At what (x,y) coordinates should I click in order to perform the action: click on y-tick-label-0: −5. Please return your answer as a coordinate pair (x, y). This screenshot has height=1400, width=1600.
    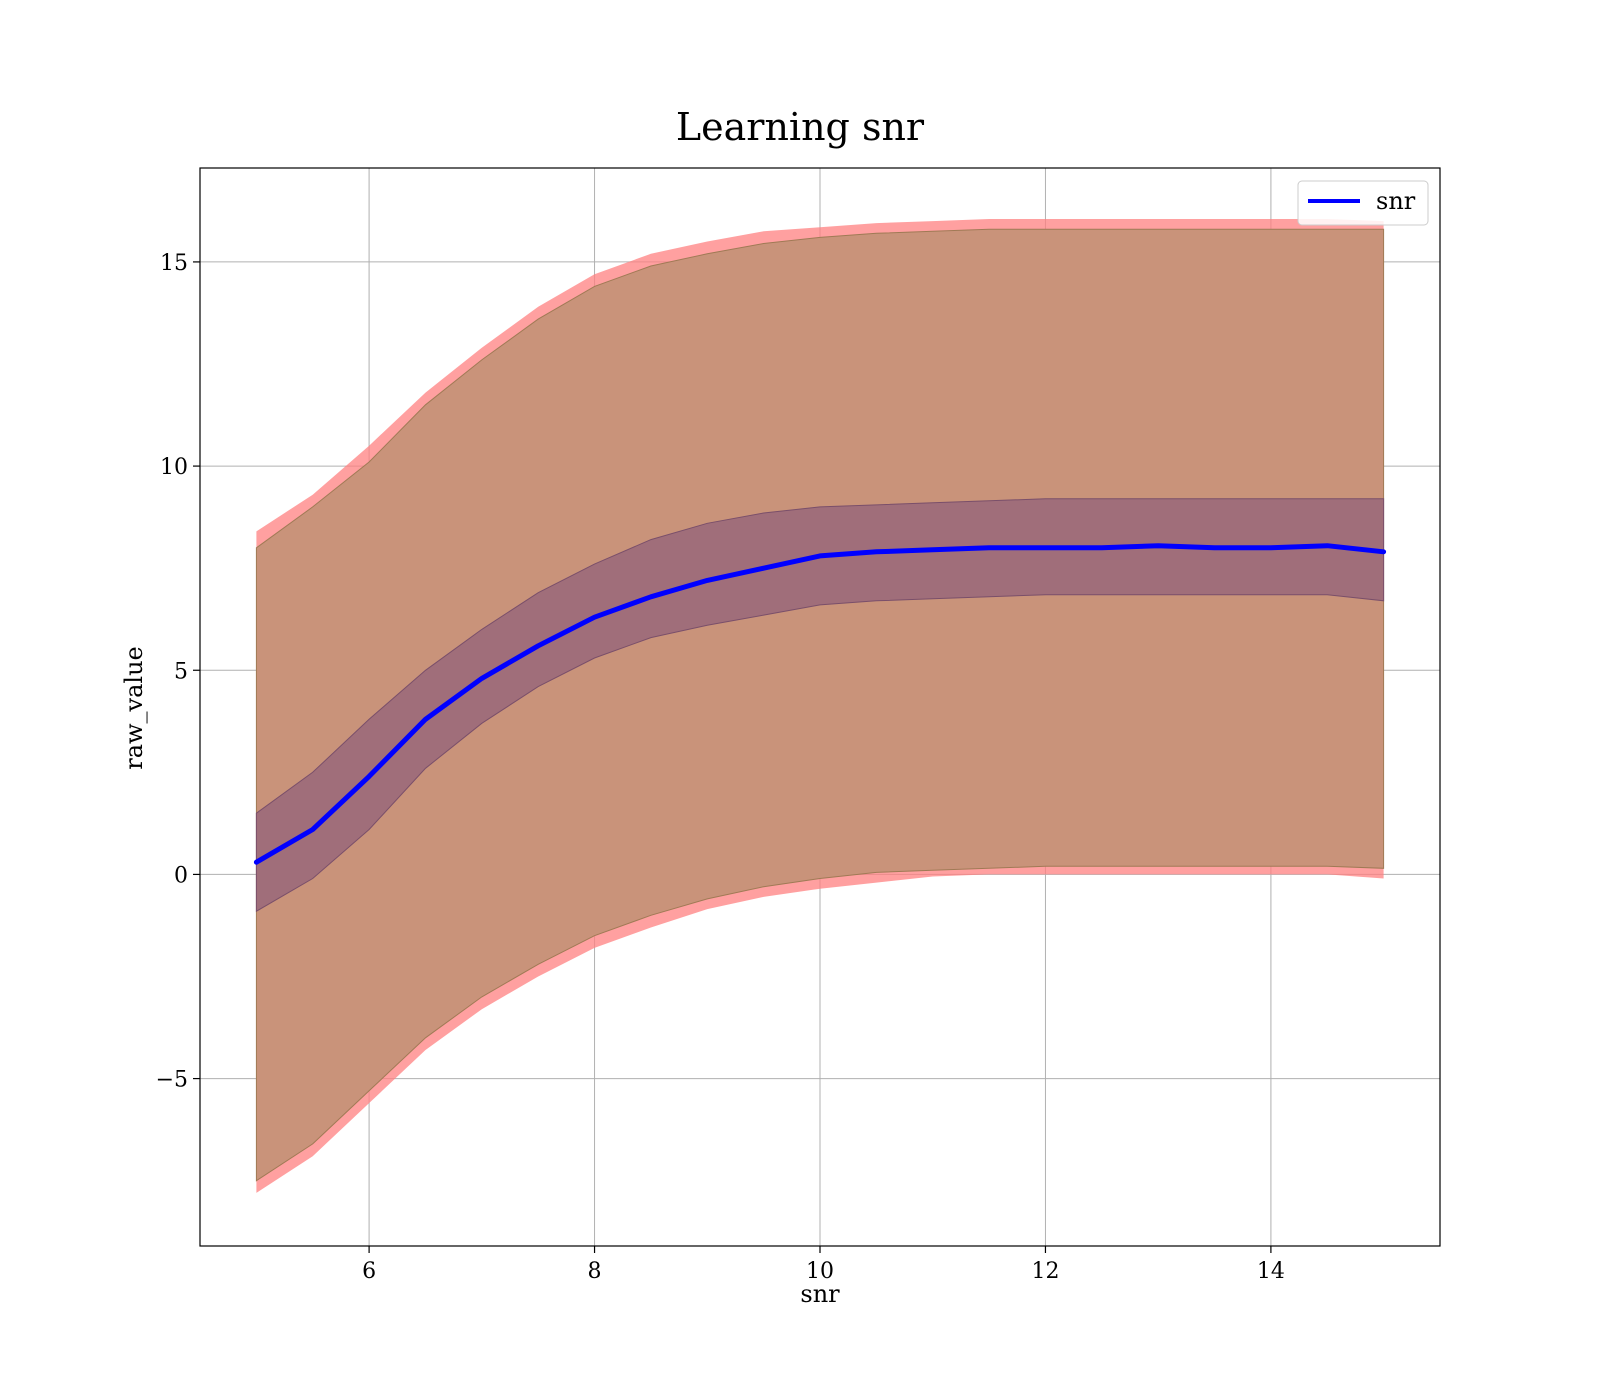
    Looking at the image, I should click on (172, 1080).